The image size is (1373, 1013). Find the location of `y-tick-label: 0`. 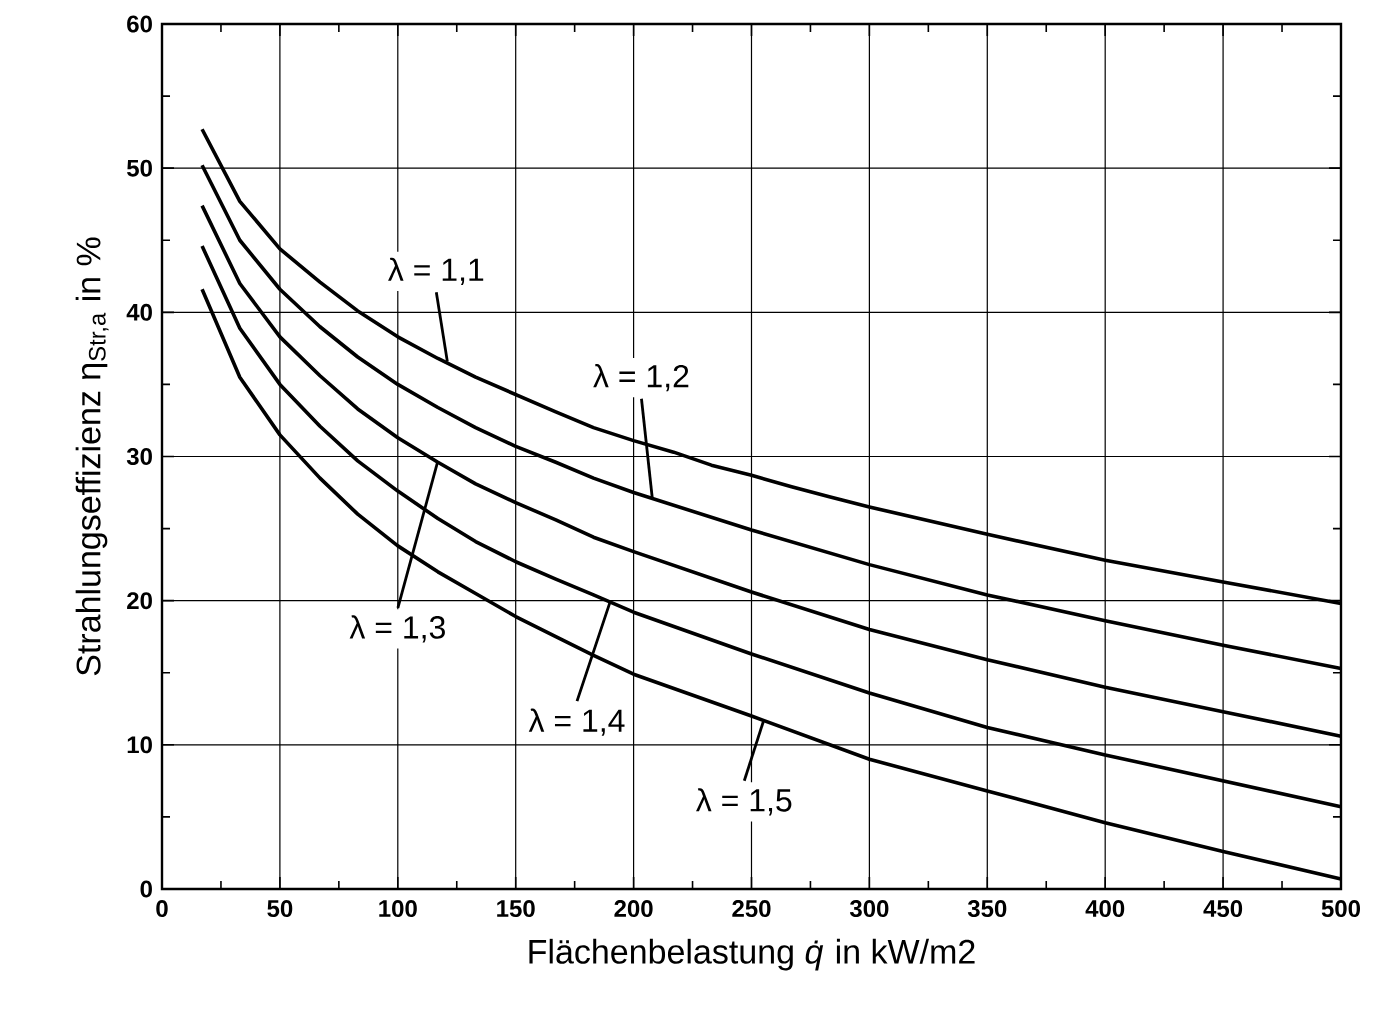

y-tick-label: 0 is located at coordinates (146, 889).